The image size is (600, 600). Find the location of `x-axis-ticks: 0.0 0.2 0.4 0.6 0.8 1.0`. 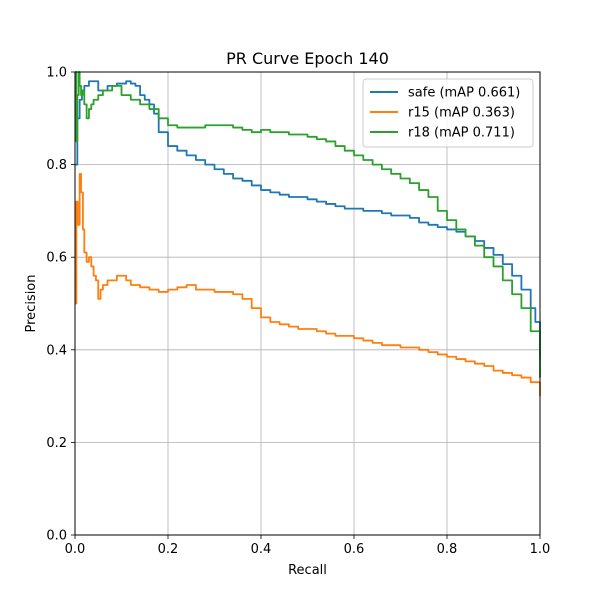

x-axis-ticks: 0.0 0.2 0.4 0.6 0.8 1.0 is located at coordinates (308, 546).